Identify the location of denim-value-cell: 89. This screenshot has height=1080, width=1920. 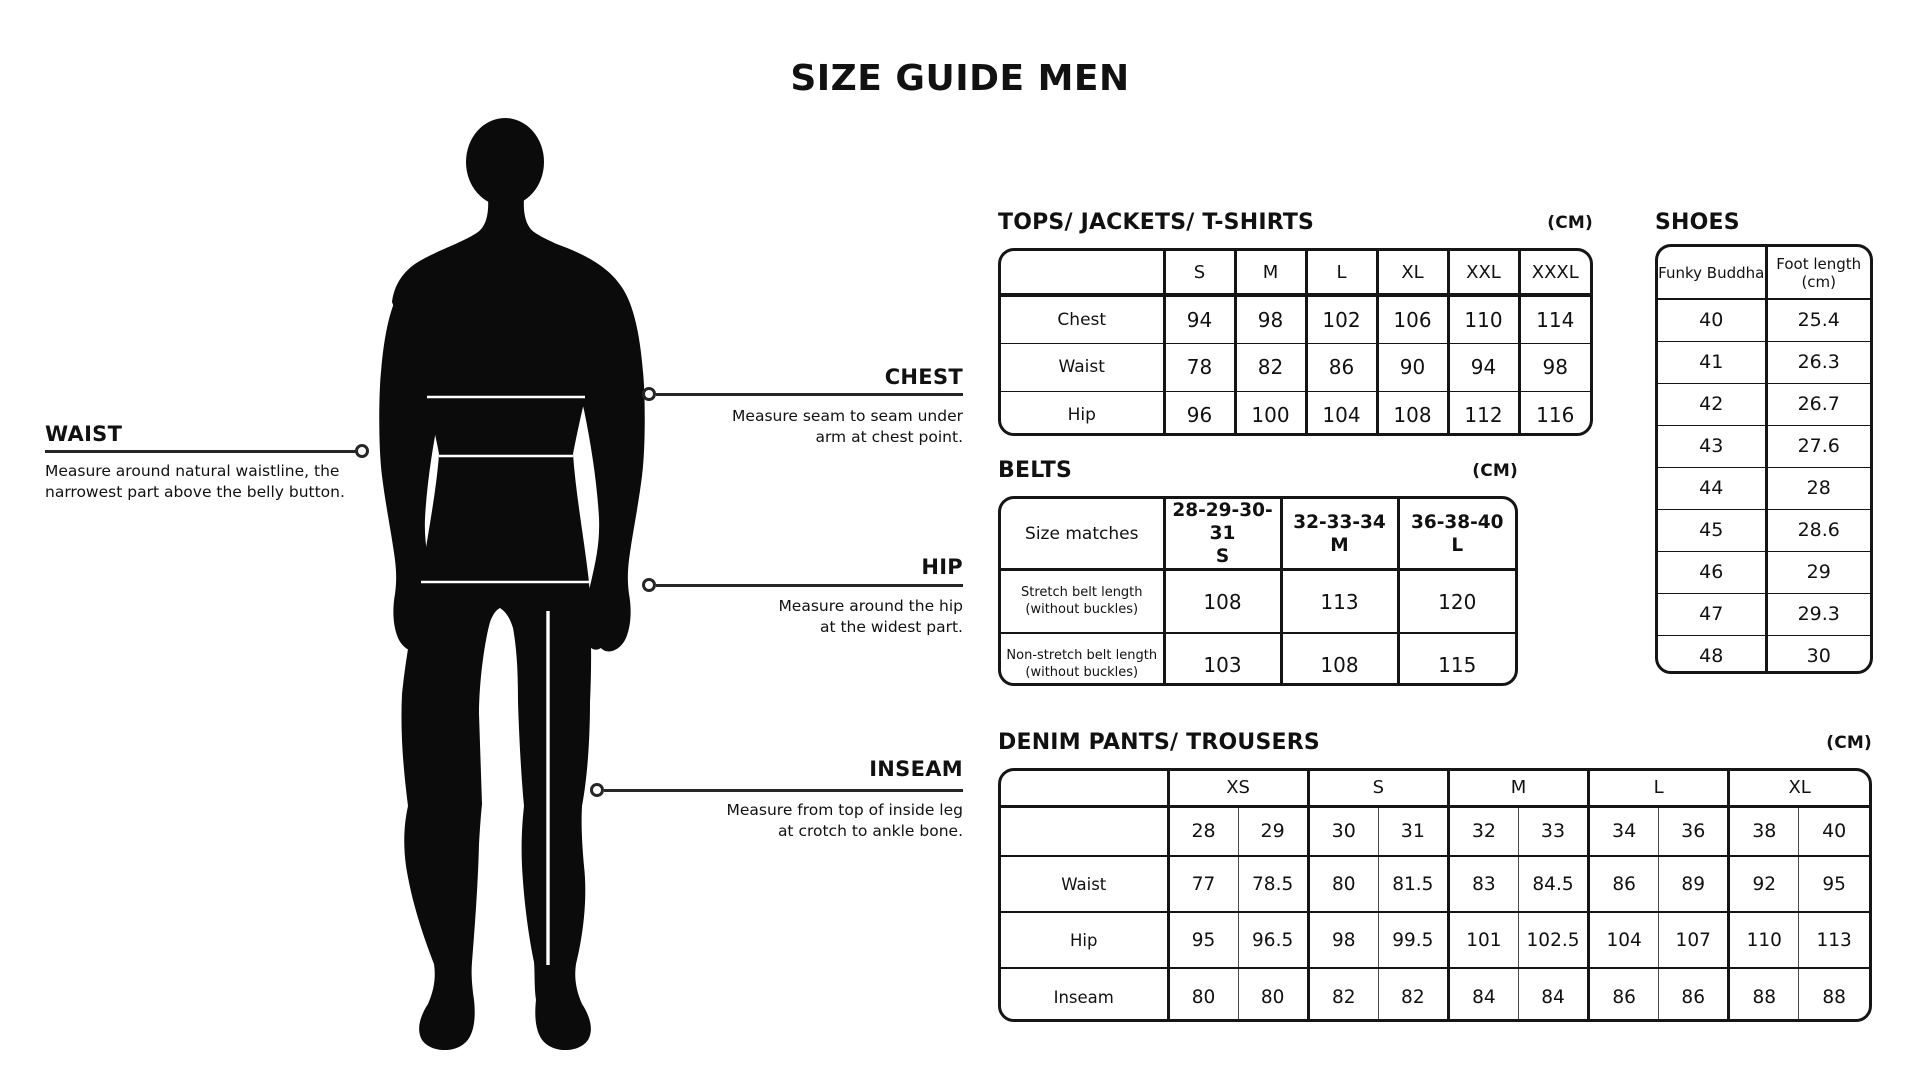
(1693, 883).